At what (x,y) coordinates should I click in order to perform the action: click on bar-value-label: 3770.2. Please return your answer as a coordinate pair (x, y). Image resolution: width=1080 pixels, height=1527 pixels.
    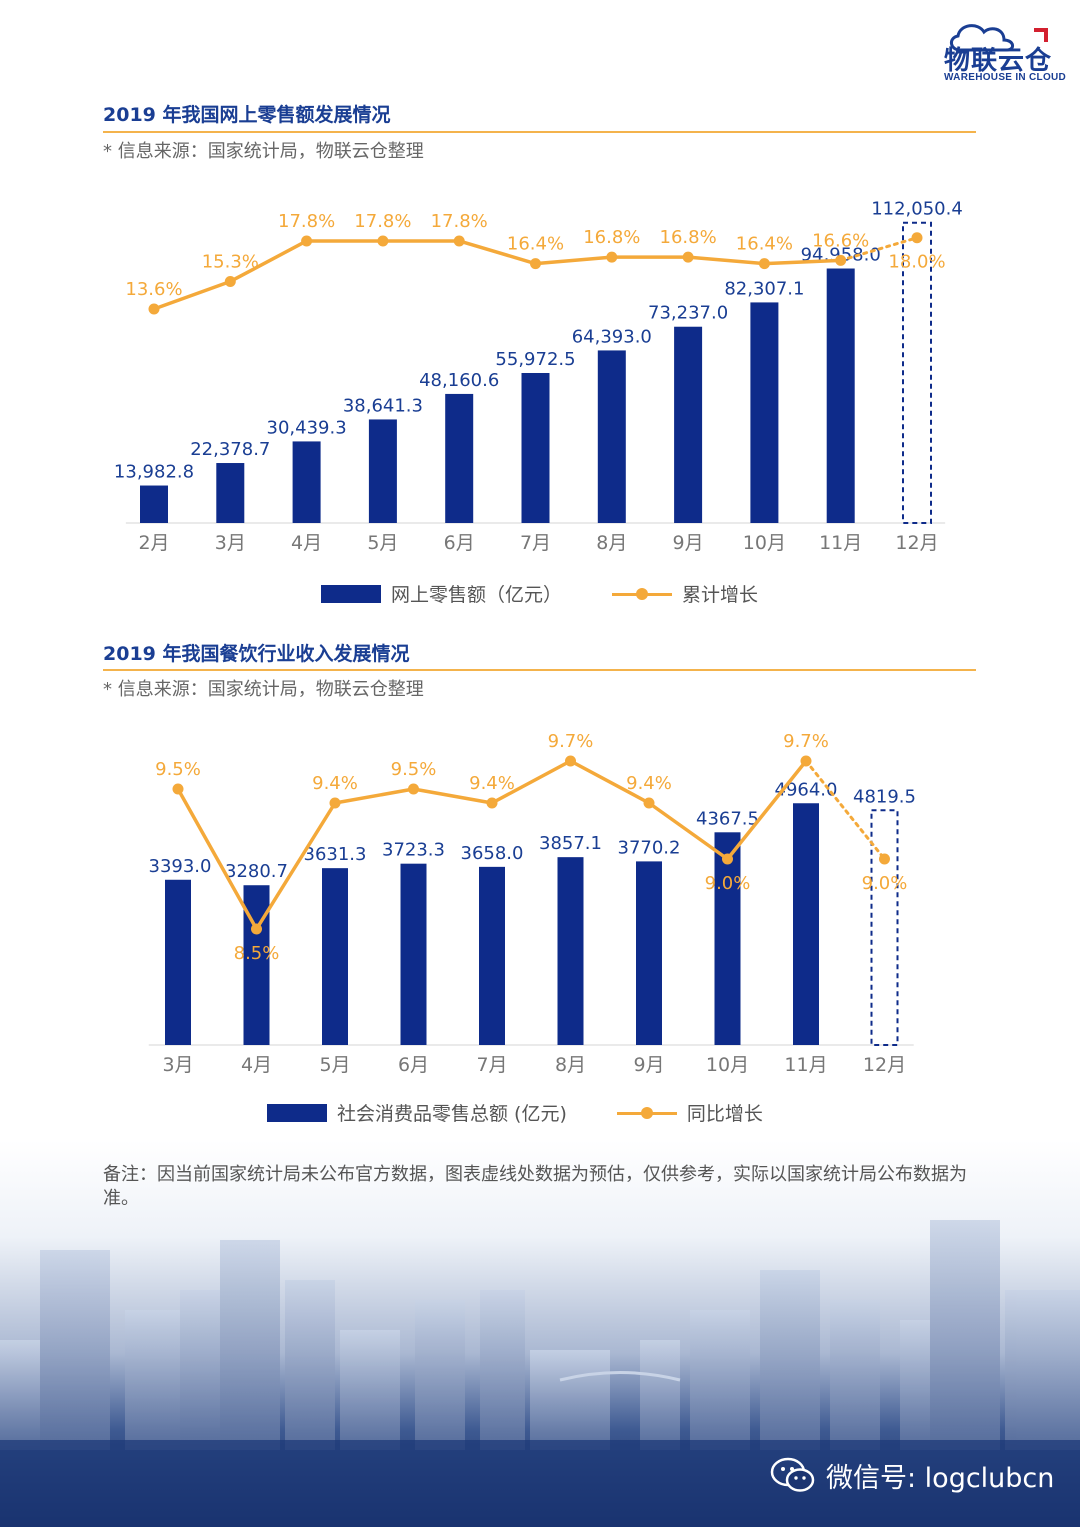
    Looking at the image, I should click on (649, 847).